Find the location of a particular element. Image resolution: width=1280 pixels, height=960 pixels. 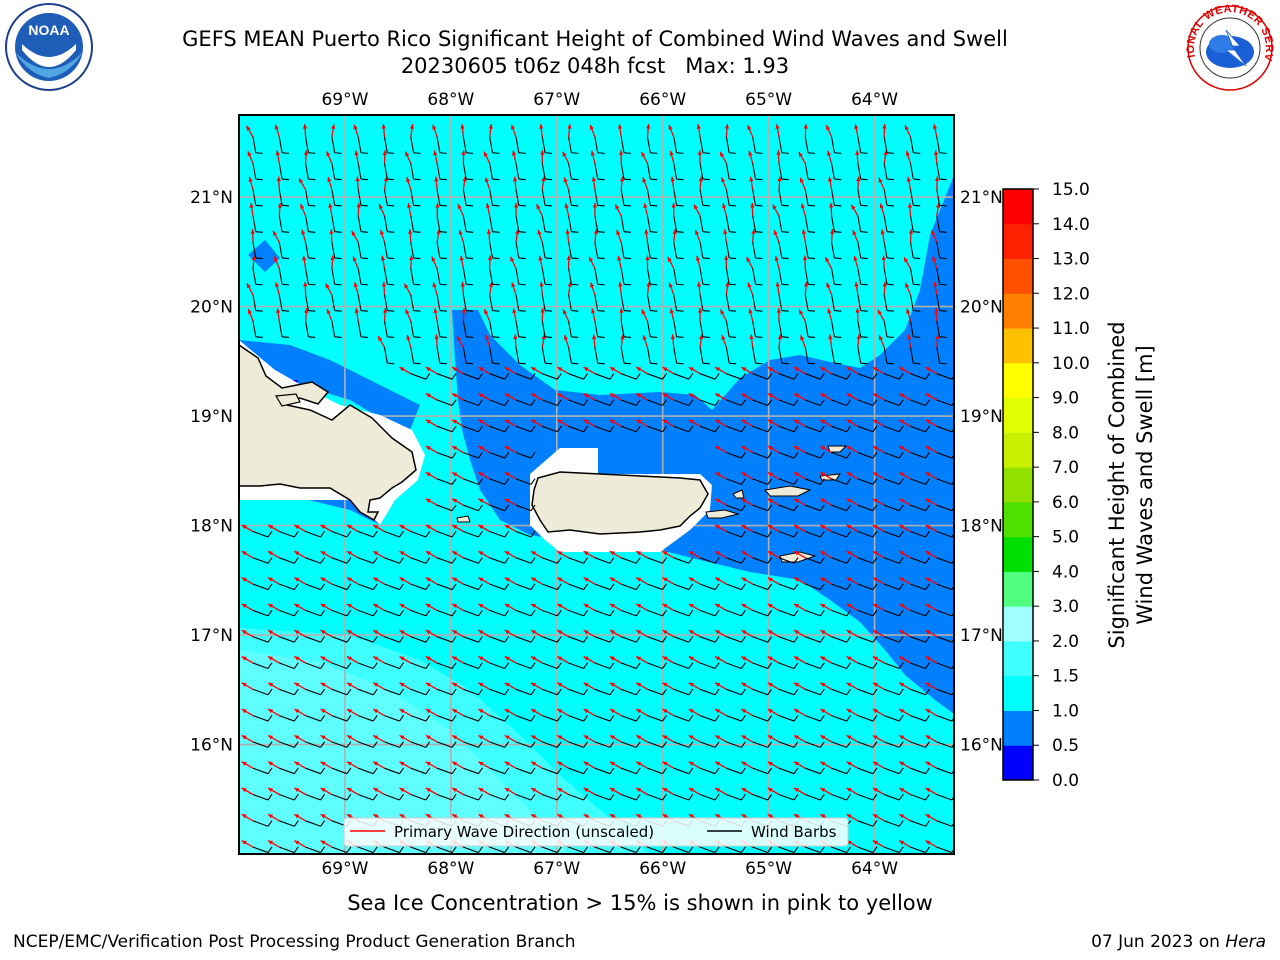

colorbar-segment is located at coordinates (1018, 485).